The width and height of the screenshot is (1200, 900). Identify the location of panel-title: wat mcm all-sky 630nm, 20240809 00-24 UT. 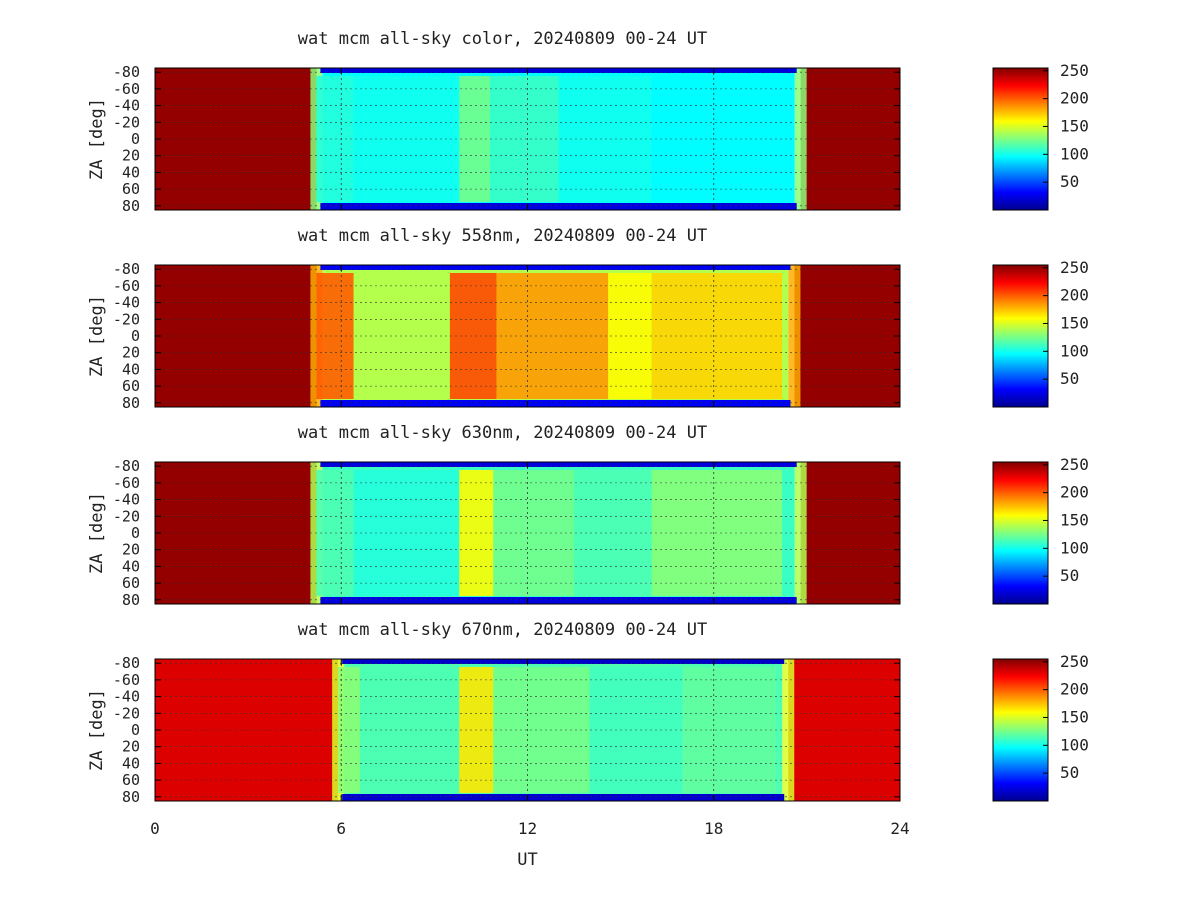
(502, 433).